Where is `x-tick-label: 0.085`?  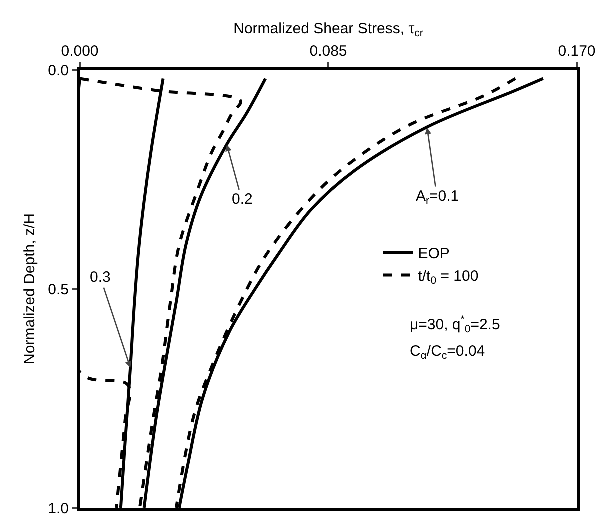 x-tick-label: 0.085 is located at coordinates (329, 51).